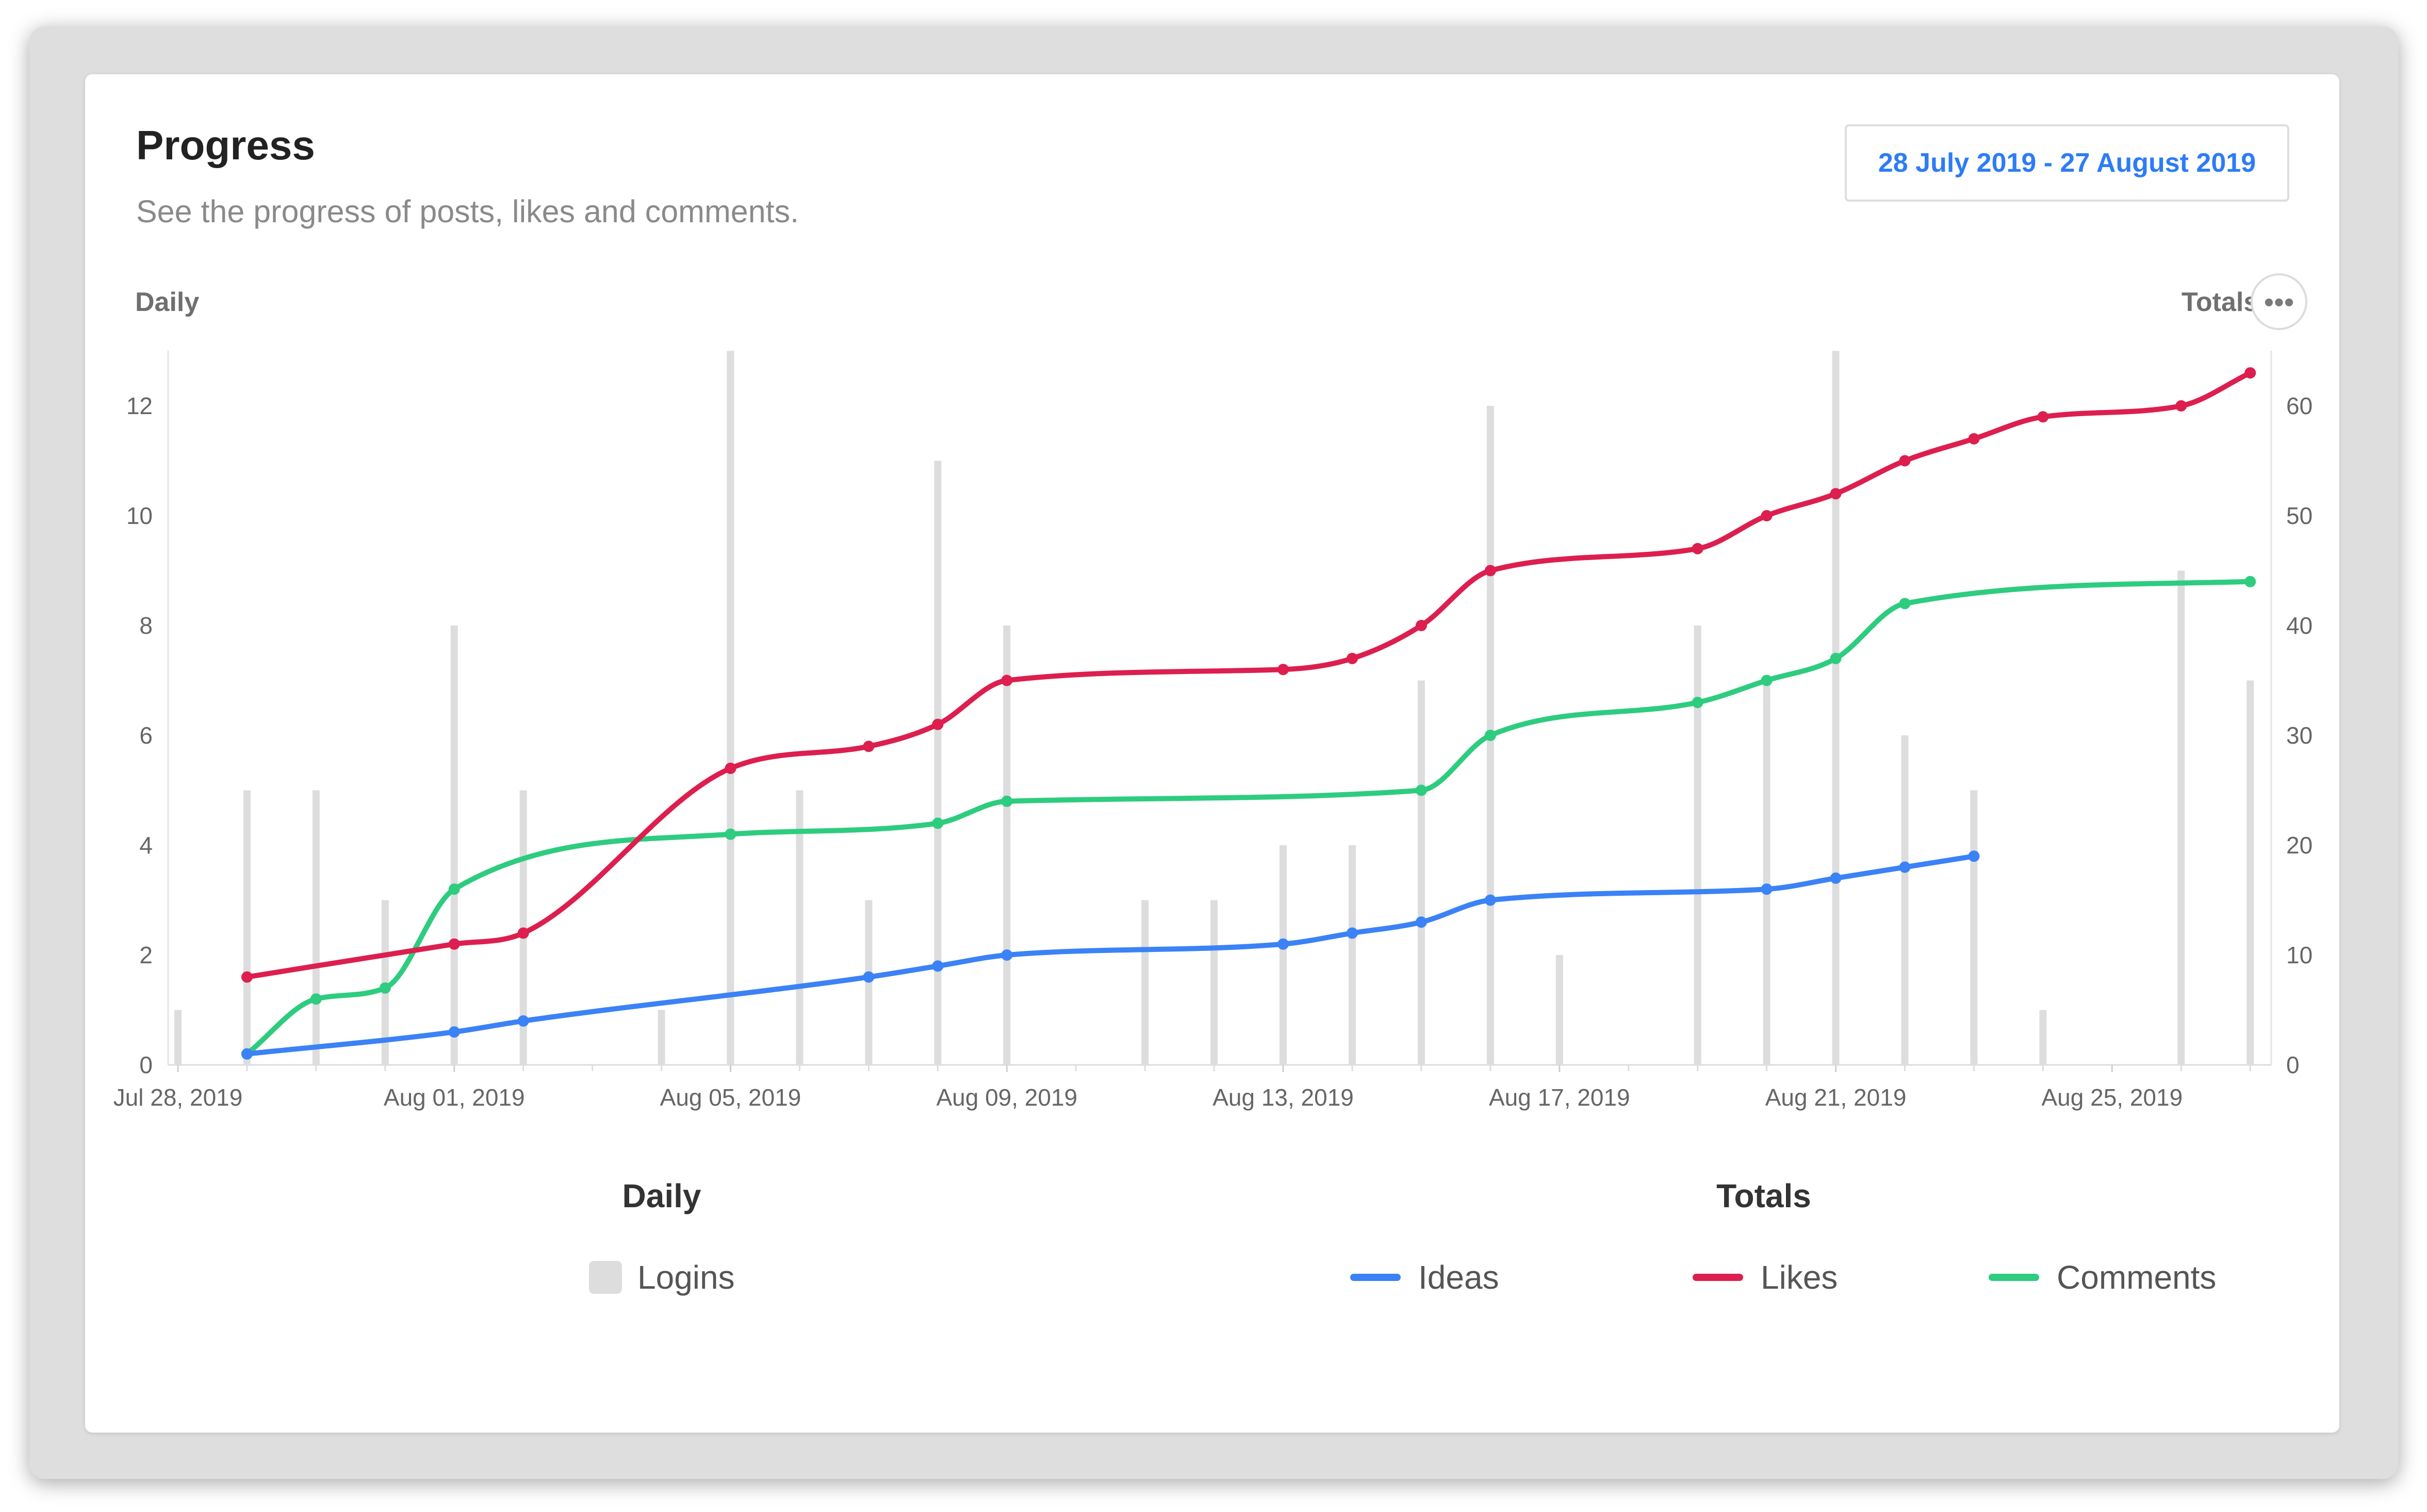  Describe the element at coordinates (2299, 735) in the screenshot. I see `right-tick-label: 30` at that location.